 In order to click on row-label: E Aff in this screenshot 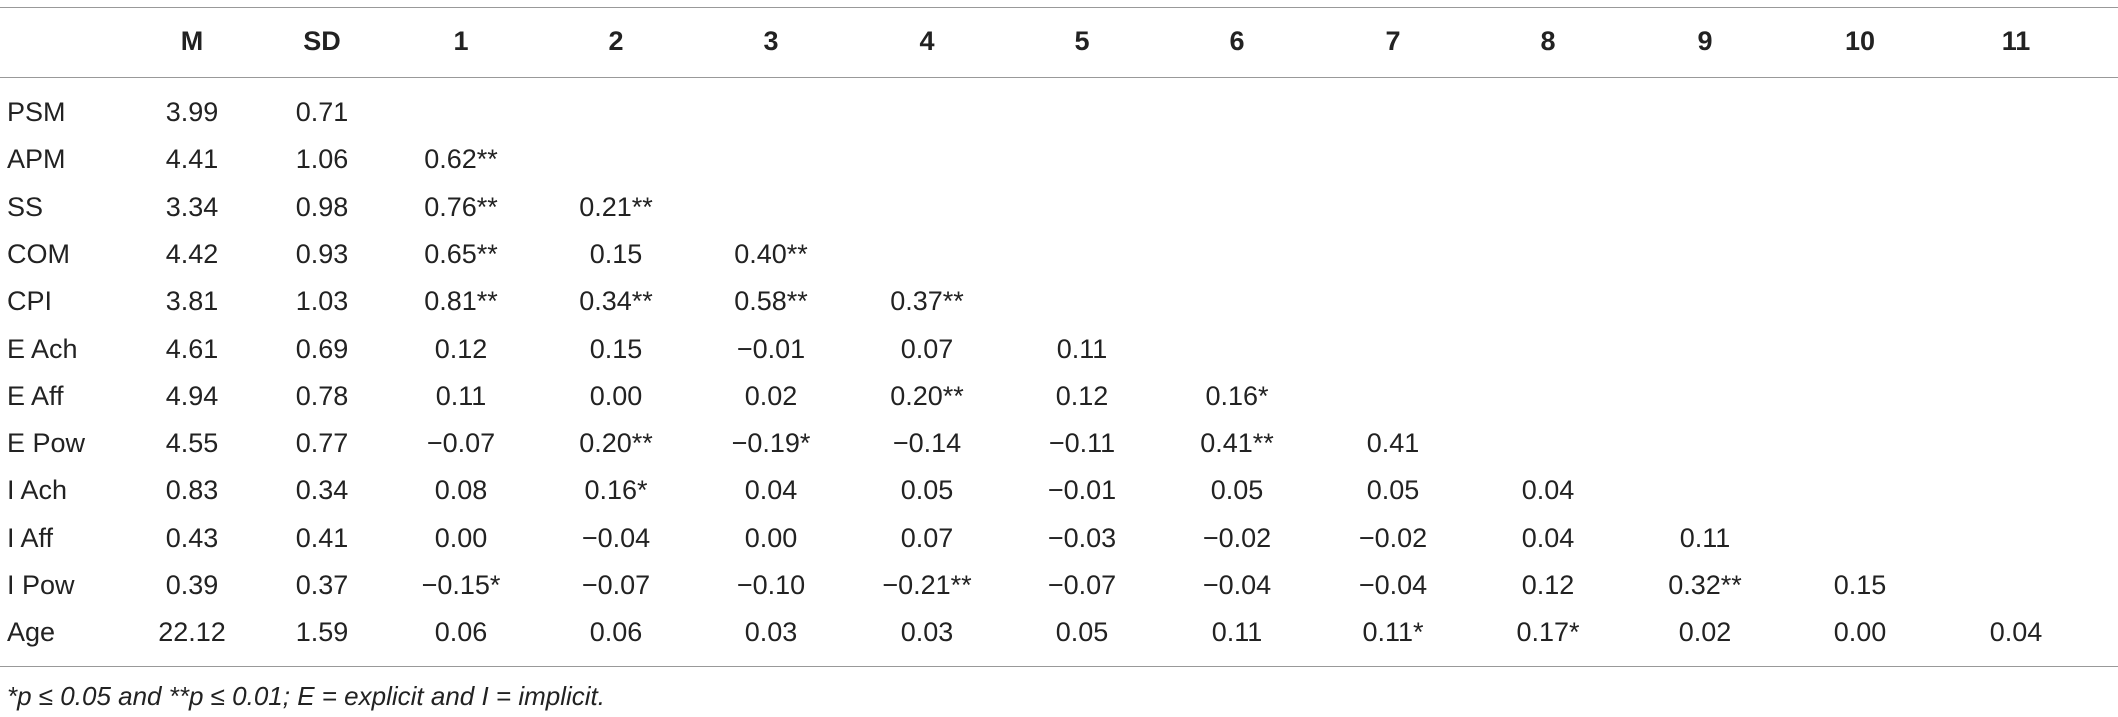, I will do `click(35, 395)`.